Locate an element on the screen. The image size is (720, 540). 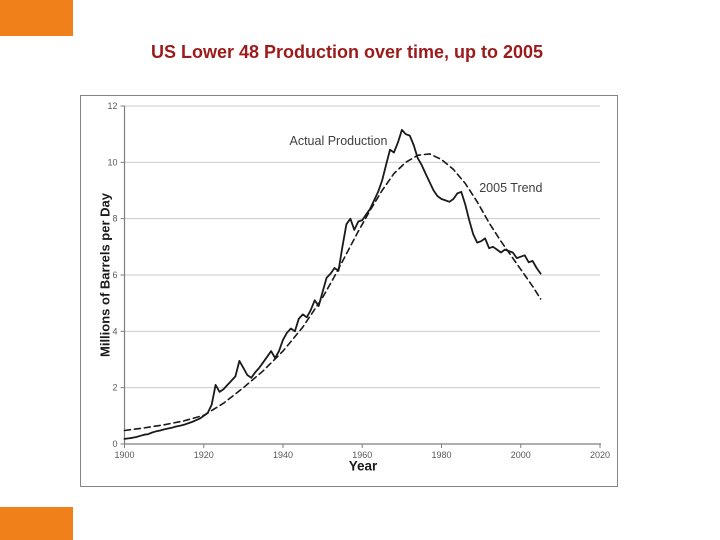
x-tick-label: 1960 is located at coordinates (362, 455).